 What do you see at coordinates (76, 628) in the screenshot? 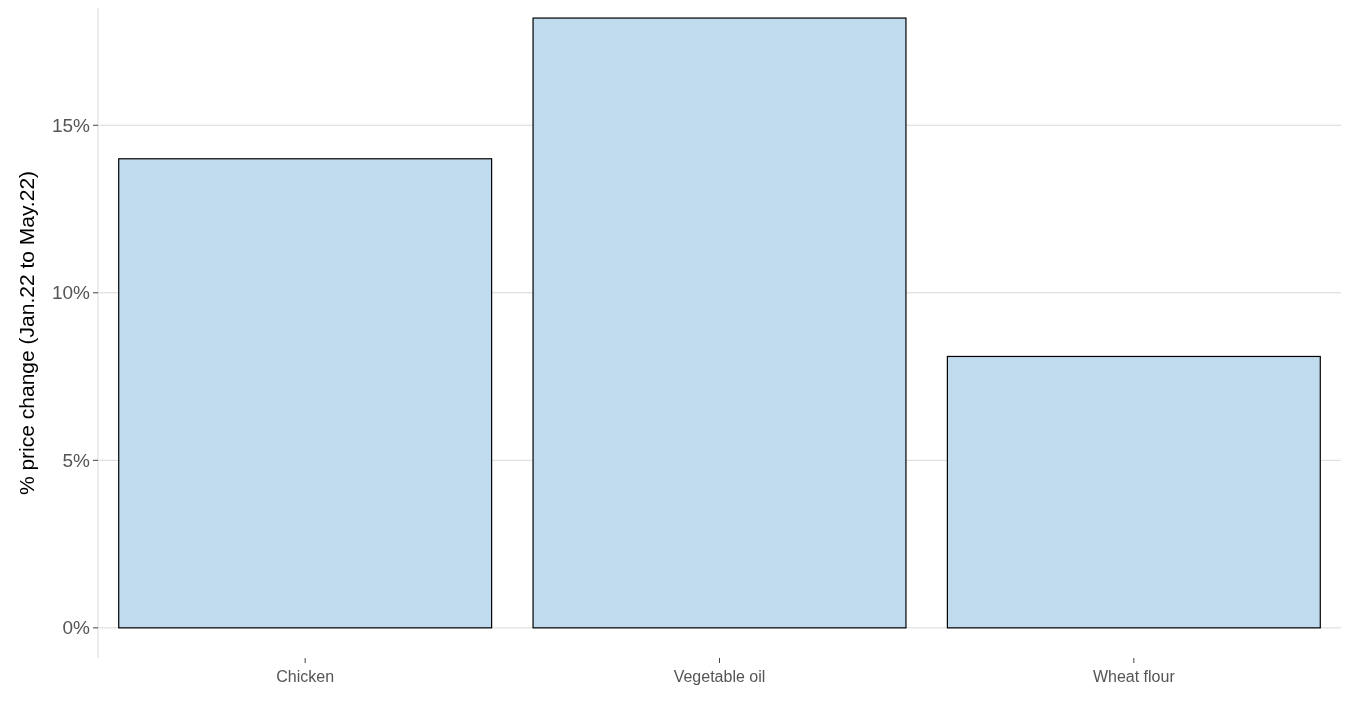
I see `y-tick-label: 0%` at bounding box center [76, 628].